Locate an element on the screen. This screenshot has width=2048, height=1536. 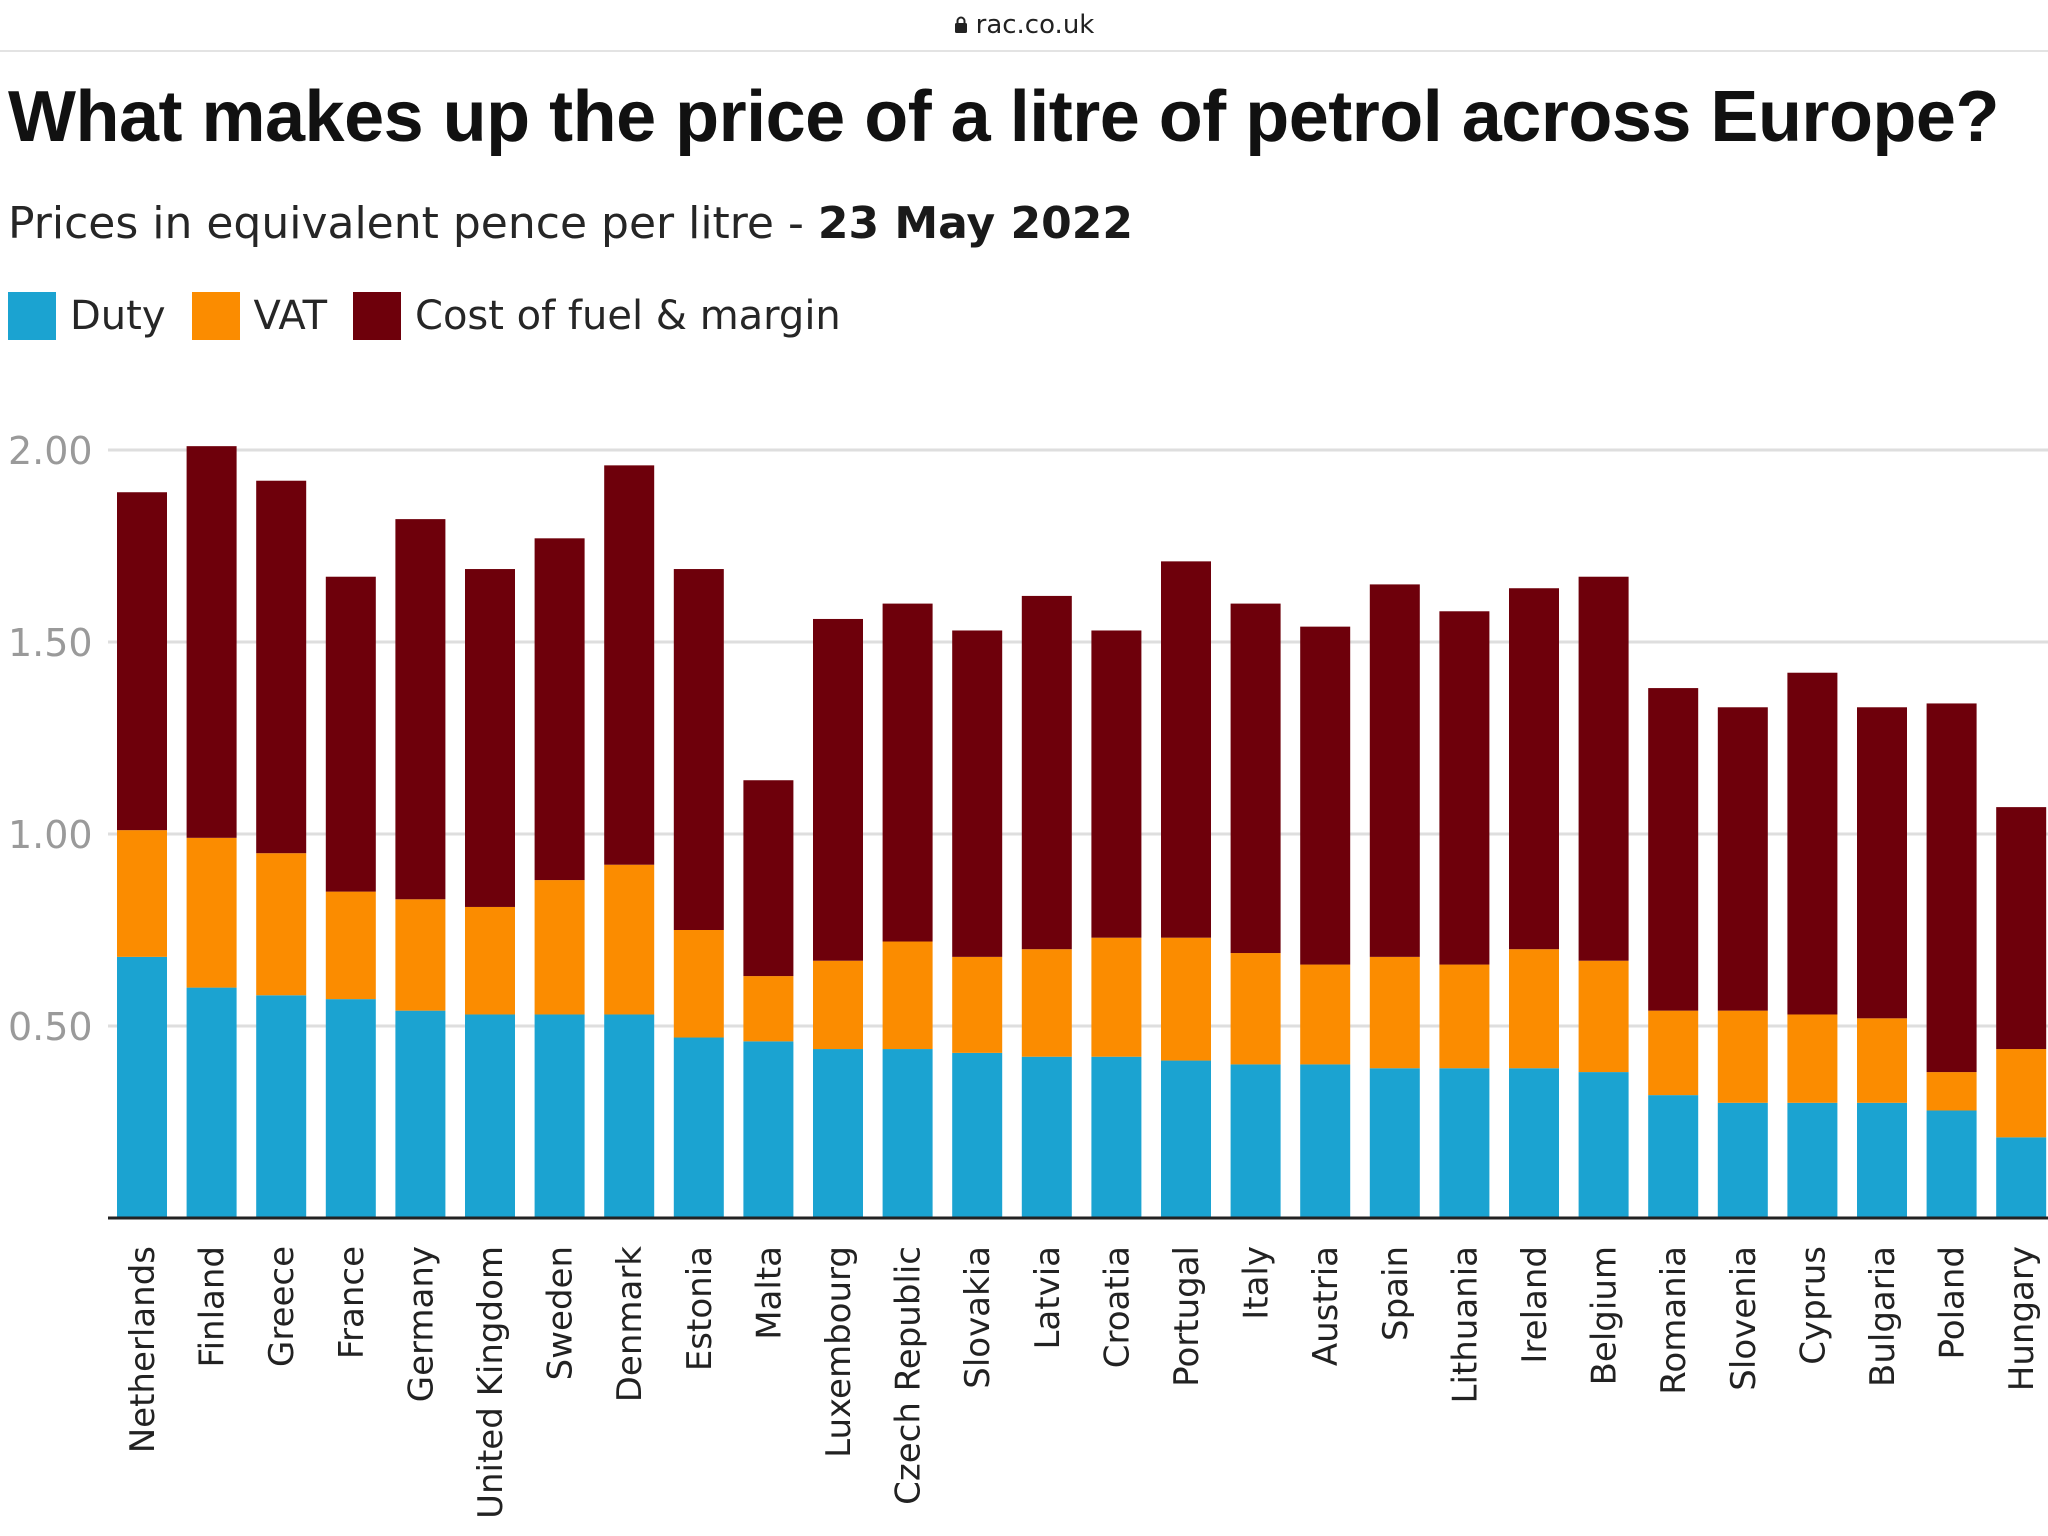
x-tick-label-romania: Romania is located at coordinates (1674, 1320).